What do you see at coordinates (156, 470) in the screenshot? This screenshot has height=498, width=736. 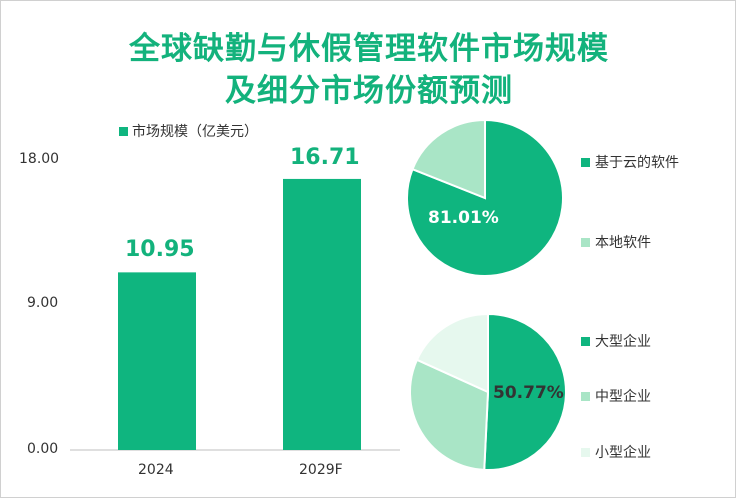 I see `x-tick-label: 2024` at bounding box center [156, 470].